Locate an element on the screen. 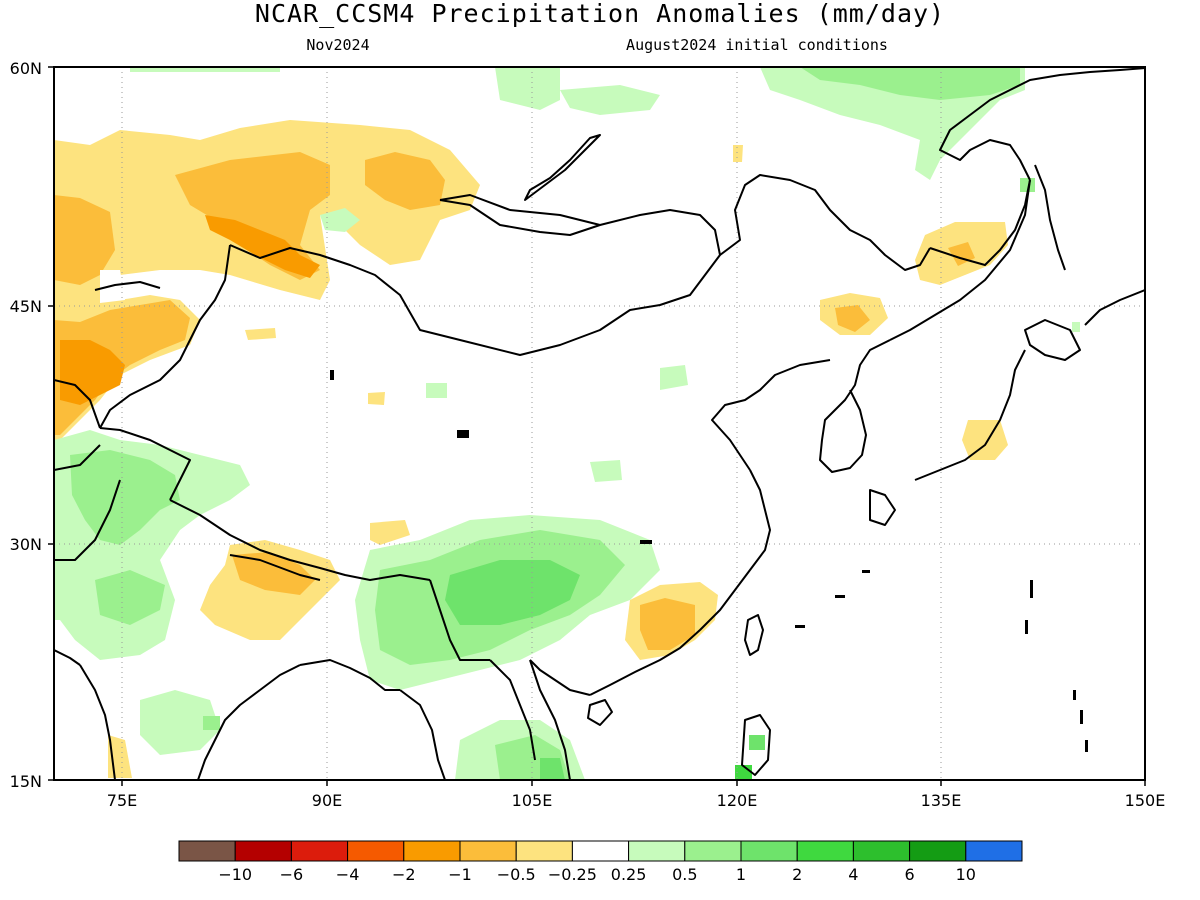 The image size is (1200, 900). central-asia-borders is located at coordinates (87, 470).